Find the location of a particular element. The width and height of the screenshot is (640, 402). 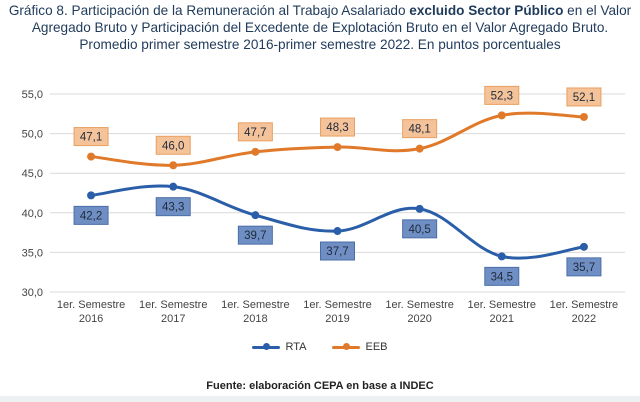

title-line-1-bold: excluido Sector Público is located at coordinates (486, 10).